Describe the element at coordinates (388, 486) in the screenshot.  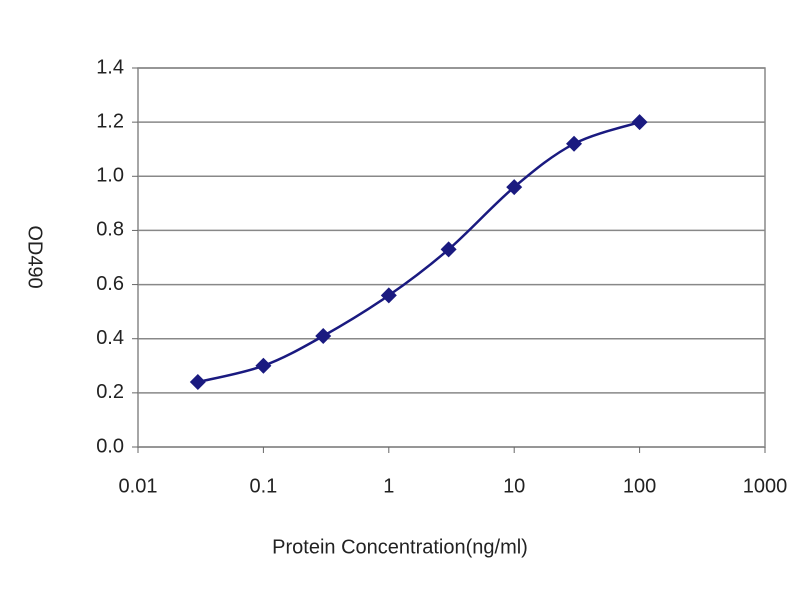
I see `x-tick-label: 1` at that location.